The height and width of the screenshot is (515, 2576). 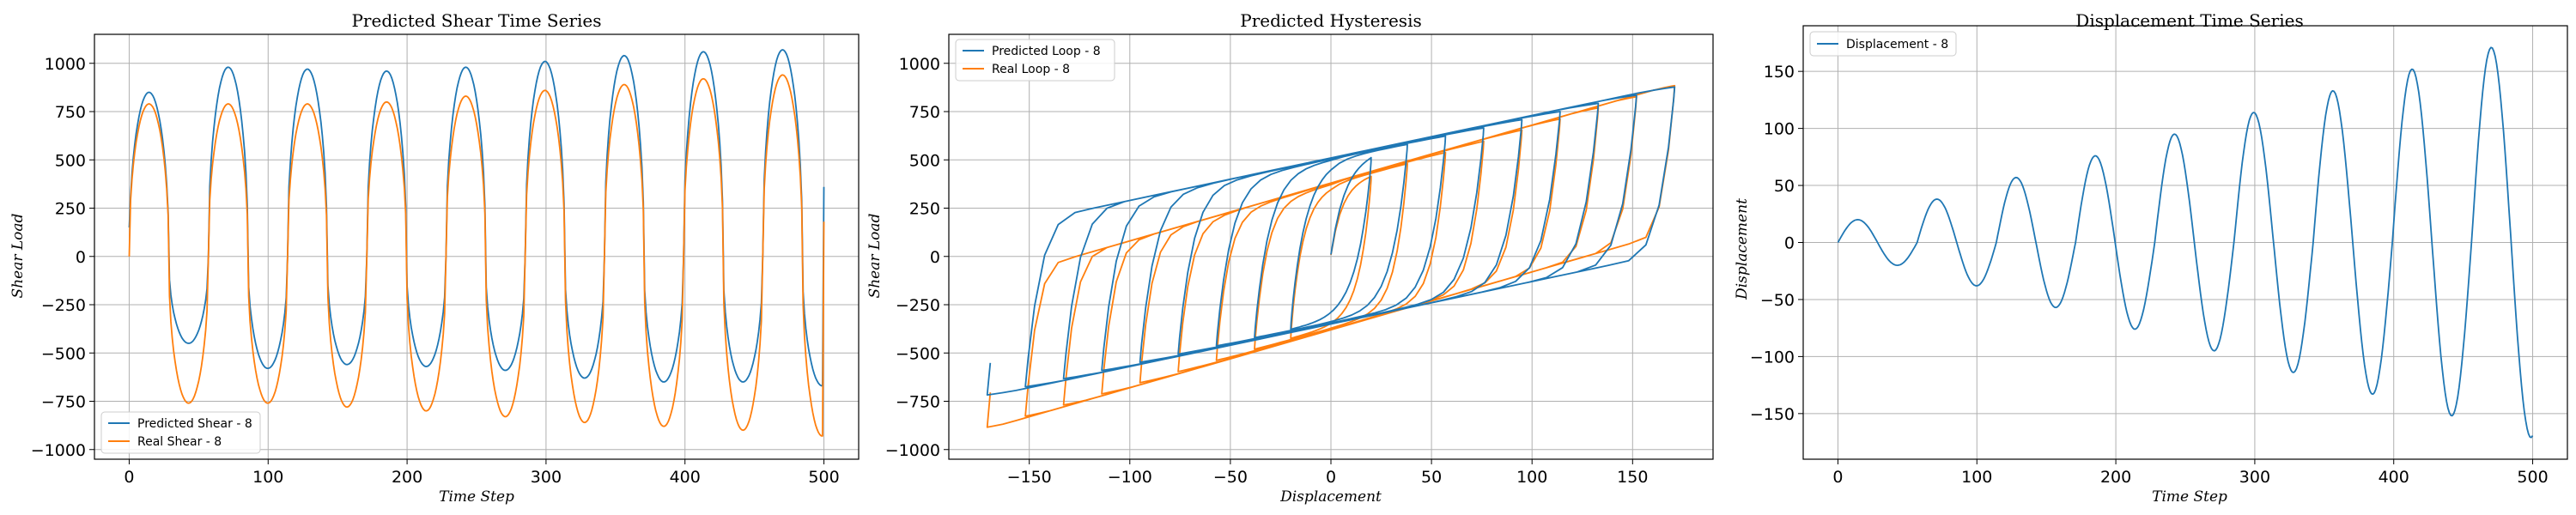 What do you see at coordinates (1030, 477) in the screenshot?
I see `x-tick-label: −150` at bounding box center [1030, 477].